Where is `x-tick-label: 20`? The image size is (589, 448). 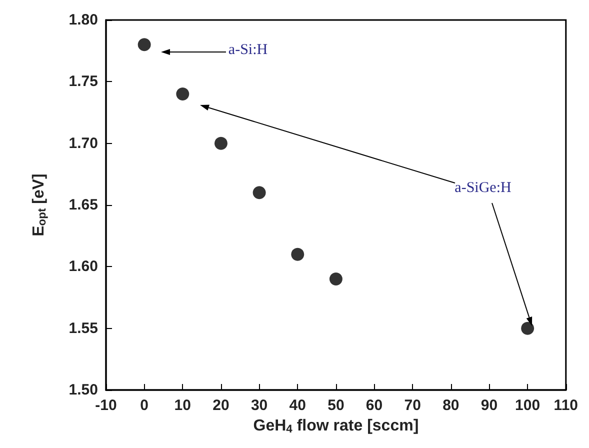
x-tick-label: 20 is located at coordinates (221, 405).